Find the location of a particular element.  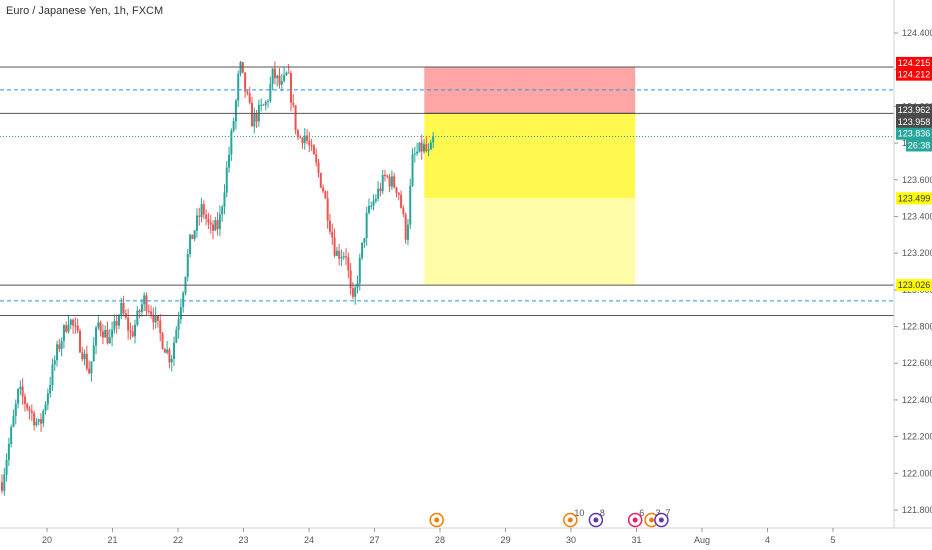

x-tick-label: 28 is located at coordinates (440, 540).